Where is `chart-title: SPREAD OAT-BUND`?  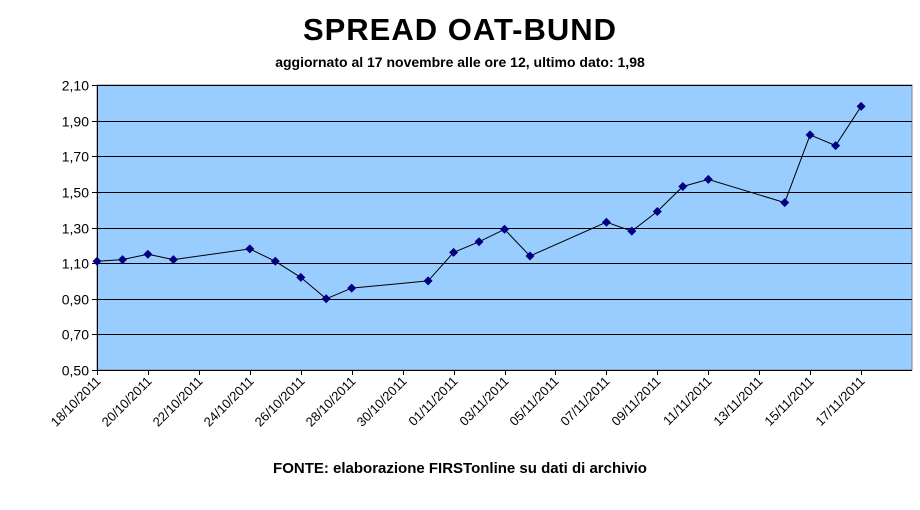
chart-title: SPREAD OAT-BUND is located at coordinates (460, 29).